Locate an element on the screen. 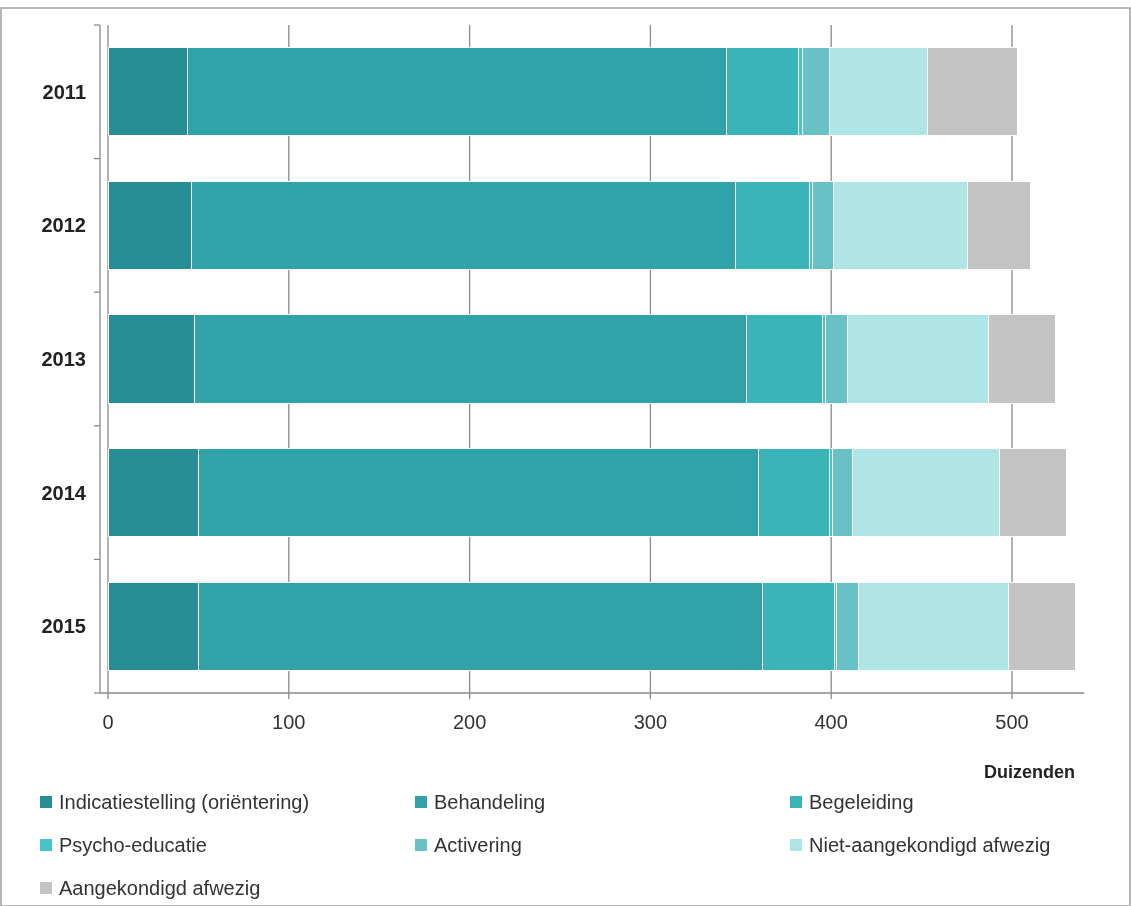 This screenshot has width=1131, height=906. x-tick-label: 400 is located at coordinates (831, 722).